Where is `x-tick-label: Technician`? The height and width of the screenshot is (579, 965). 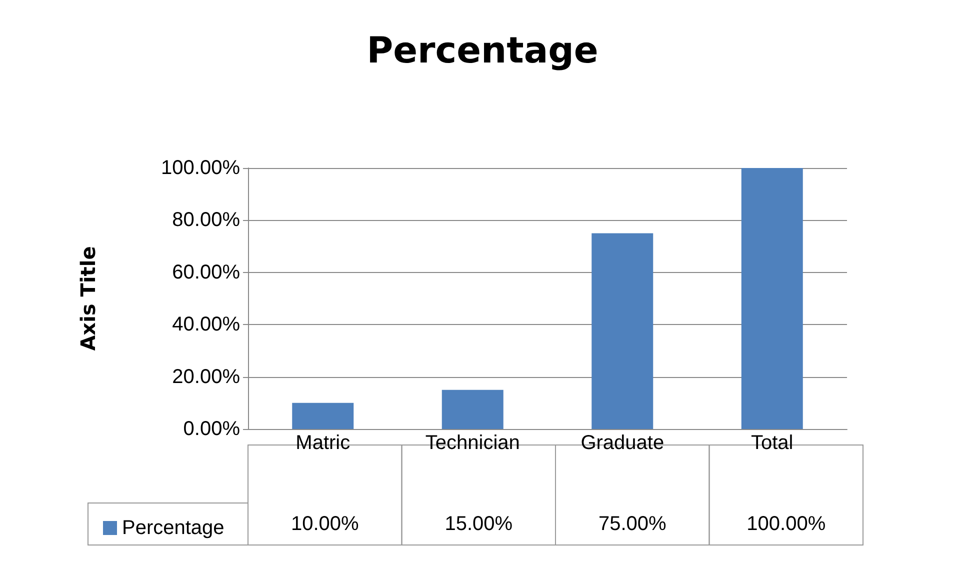
x-tick-label: Technician is located at coordinates (472, 443).